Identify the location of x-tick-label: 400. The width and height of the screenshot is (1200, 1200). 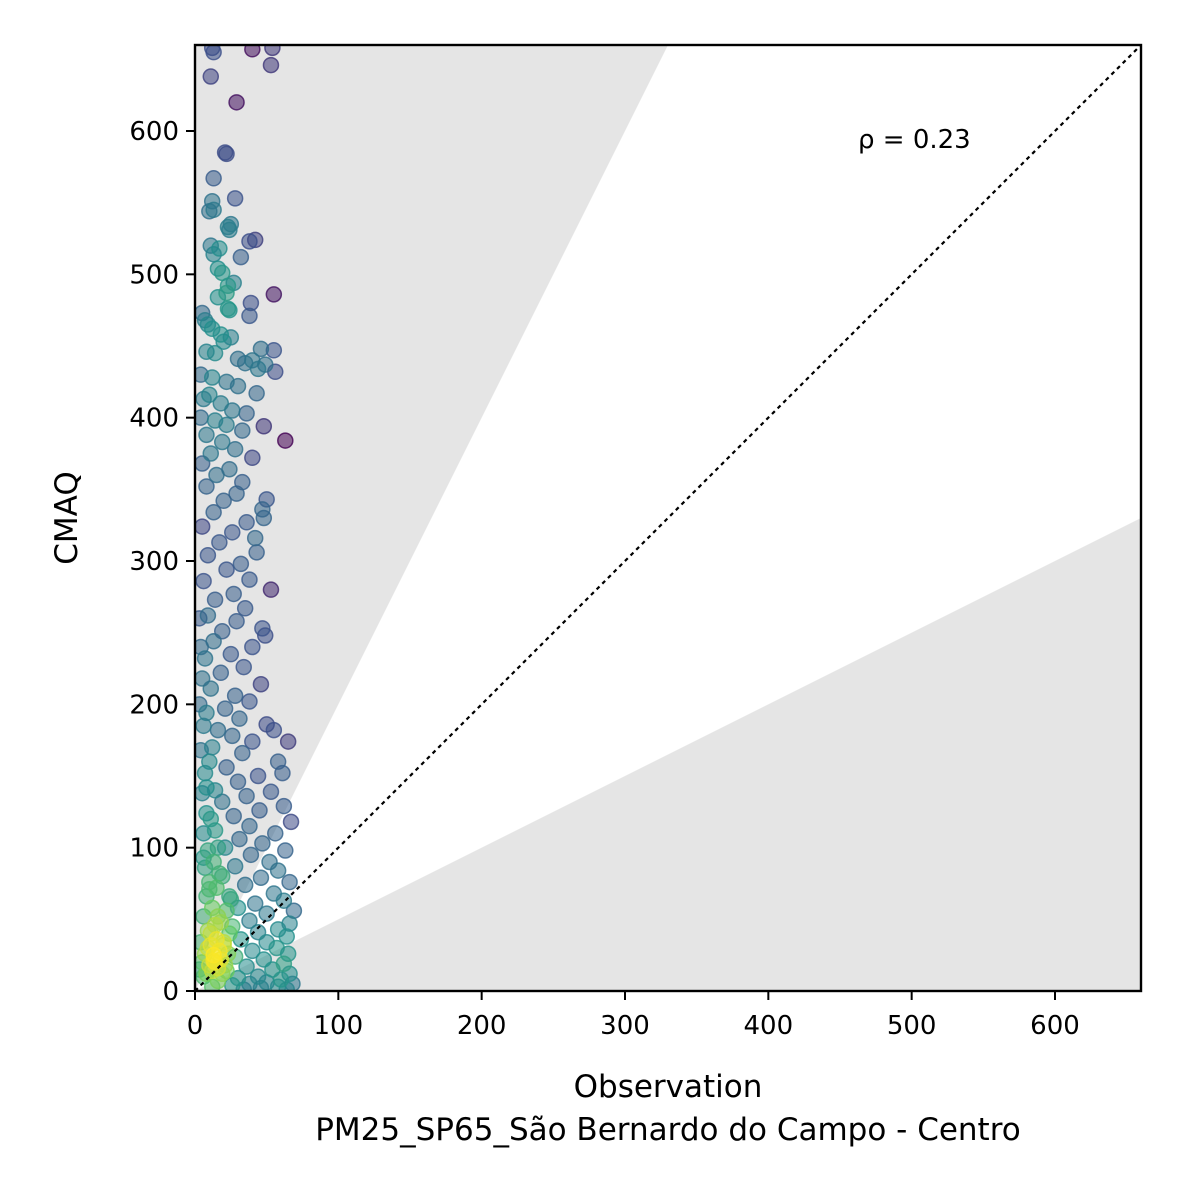
(769, 1026).